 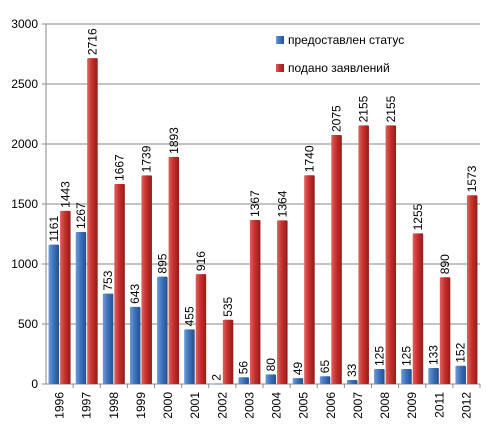 What do you see at coordinates (244, 368) in the screenshot?
I see `data-label-status-granted: 56` at bounding box center [244, 368].